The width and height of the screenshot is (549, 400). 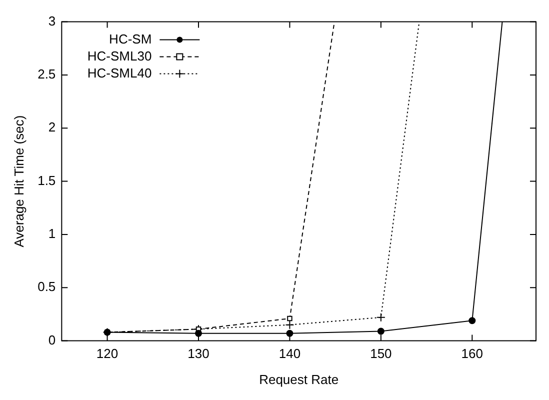 I want to click on y-tick-label: 0.5, so click(x=47, y=286).